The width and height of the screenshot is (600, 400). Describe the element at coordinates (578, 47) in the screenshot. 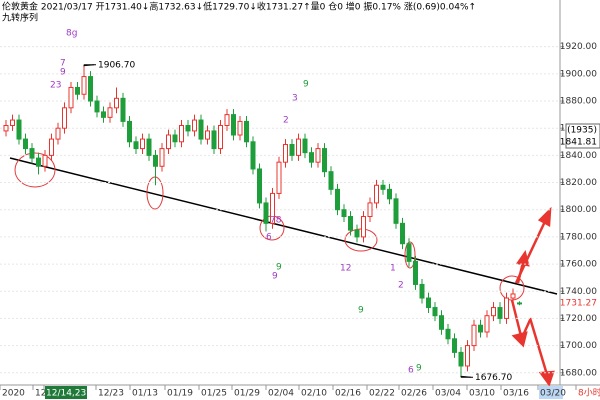

I see `y-tick-label: 1920.00` at that location.